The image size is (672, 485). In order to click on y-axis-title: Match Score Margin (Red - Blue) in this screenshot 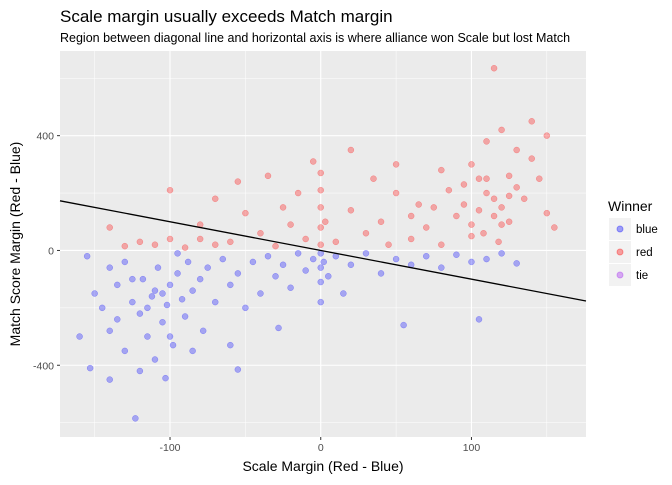, I will do `click(15, 244)`.